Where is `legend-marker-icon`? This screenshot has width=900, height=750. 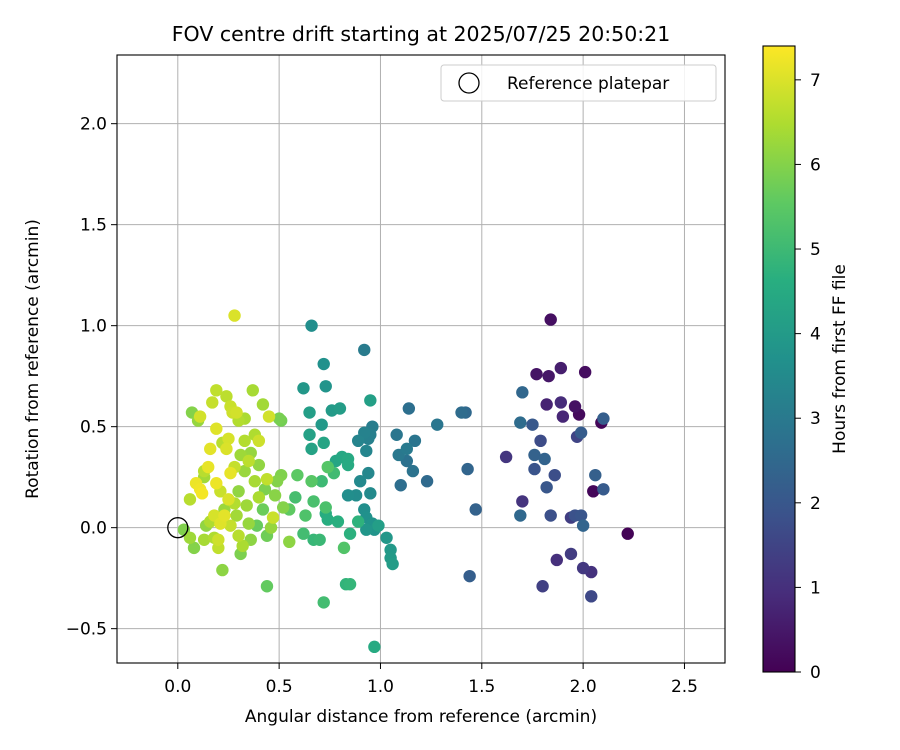 legend-marker-icon is located at coordinates (469, 83).